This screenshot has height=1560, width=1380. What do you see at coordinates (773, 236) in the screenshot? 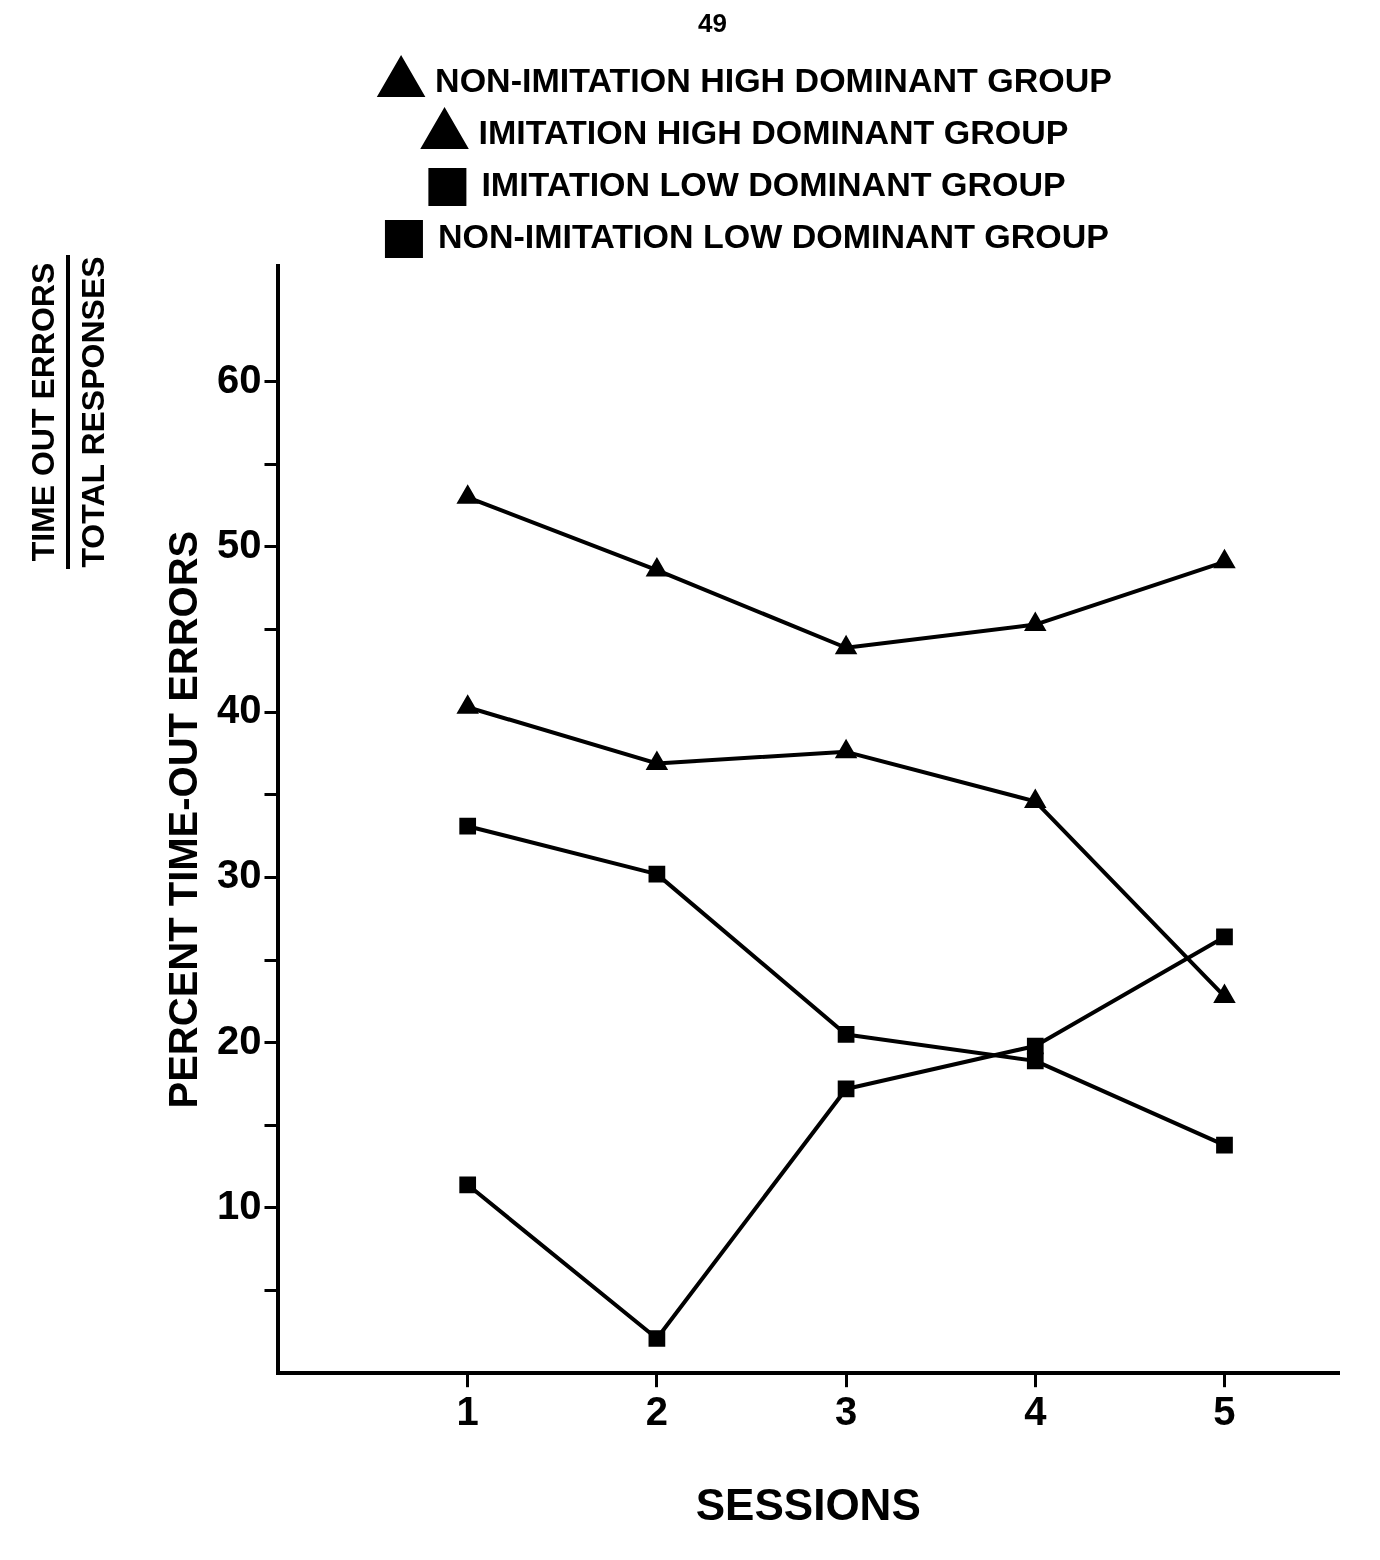
I see `legend-label: NON-IMITATION LOW DOMINANT GROUP` at bounding box center [773, 236].